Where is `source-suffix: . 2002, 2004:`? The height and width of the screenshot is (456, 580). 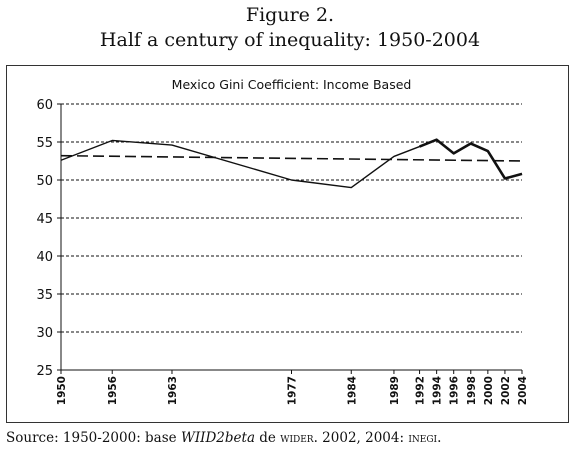 source-suffix: . 2002, 2004: is located at coordinates (361, 438).